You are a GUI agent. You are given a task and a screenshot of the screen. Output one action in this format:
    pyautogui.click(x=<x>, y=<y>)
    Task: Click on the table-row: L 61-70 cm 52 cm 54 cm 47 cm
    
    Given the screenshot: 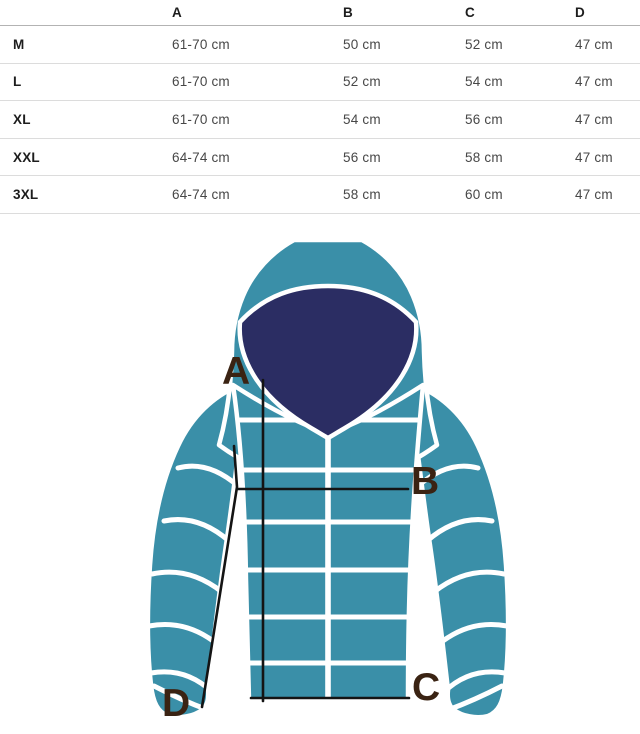 What is the action you would take?
    pyautogui.click(x=320, y=82)
    